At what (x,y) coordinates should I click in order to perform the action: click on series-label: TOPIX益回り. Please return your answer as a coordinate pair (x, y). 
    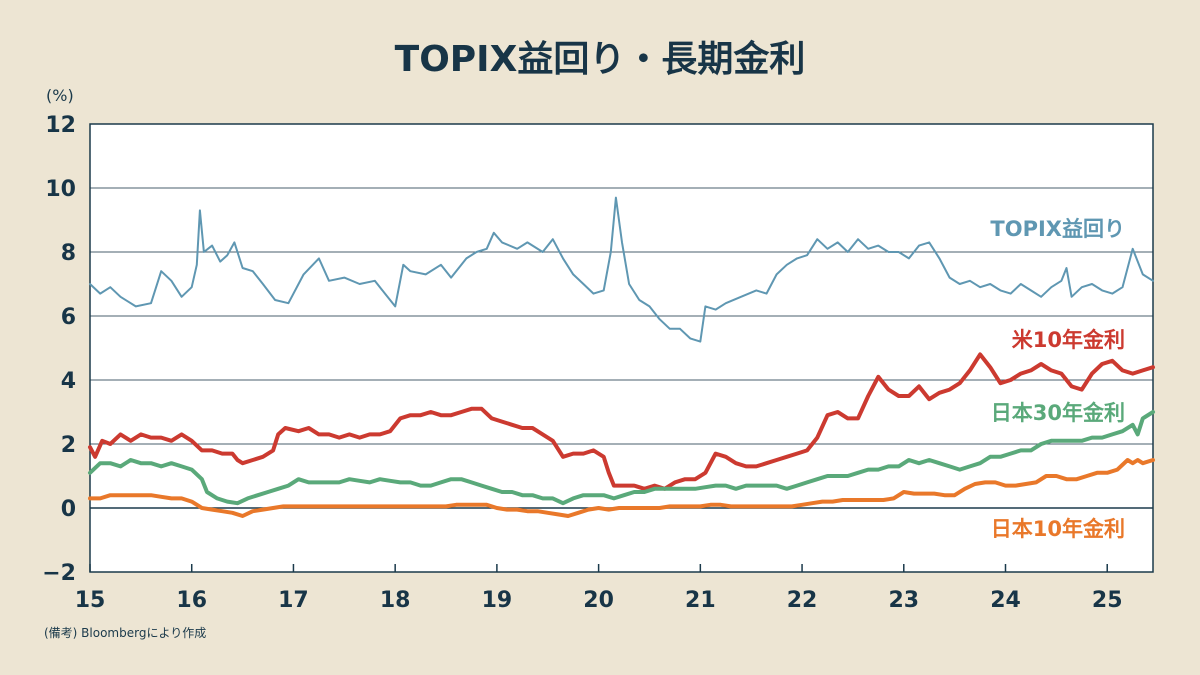
    Looking at the image, I should click on (1057, 229).